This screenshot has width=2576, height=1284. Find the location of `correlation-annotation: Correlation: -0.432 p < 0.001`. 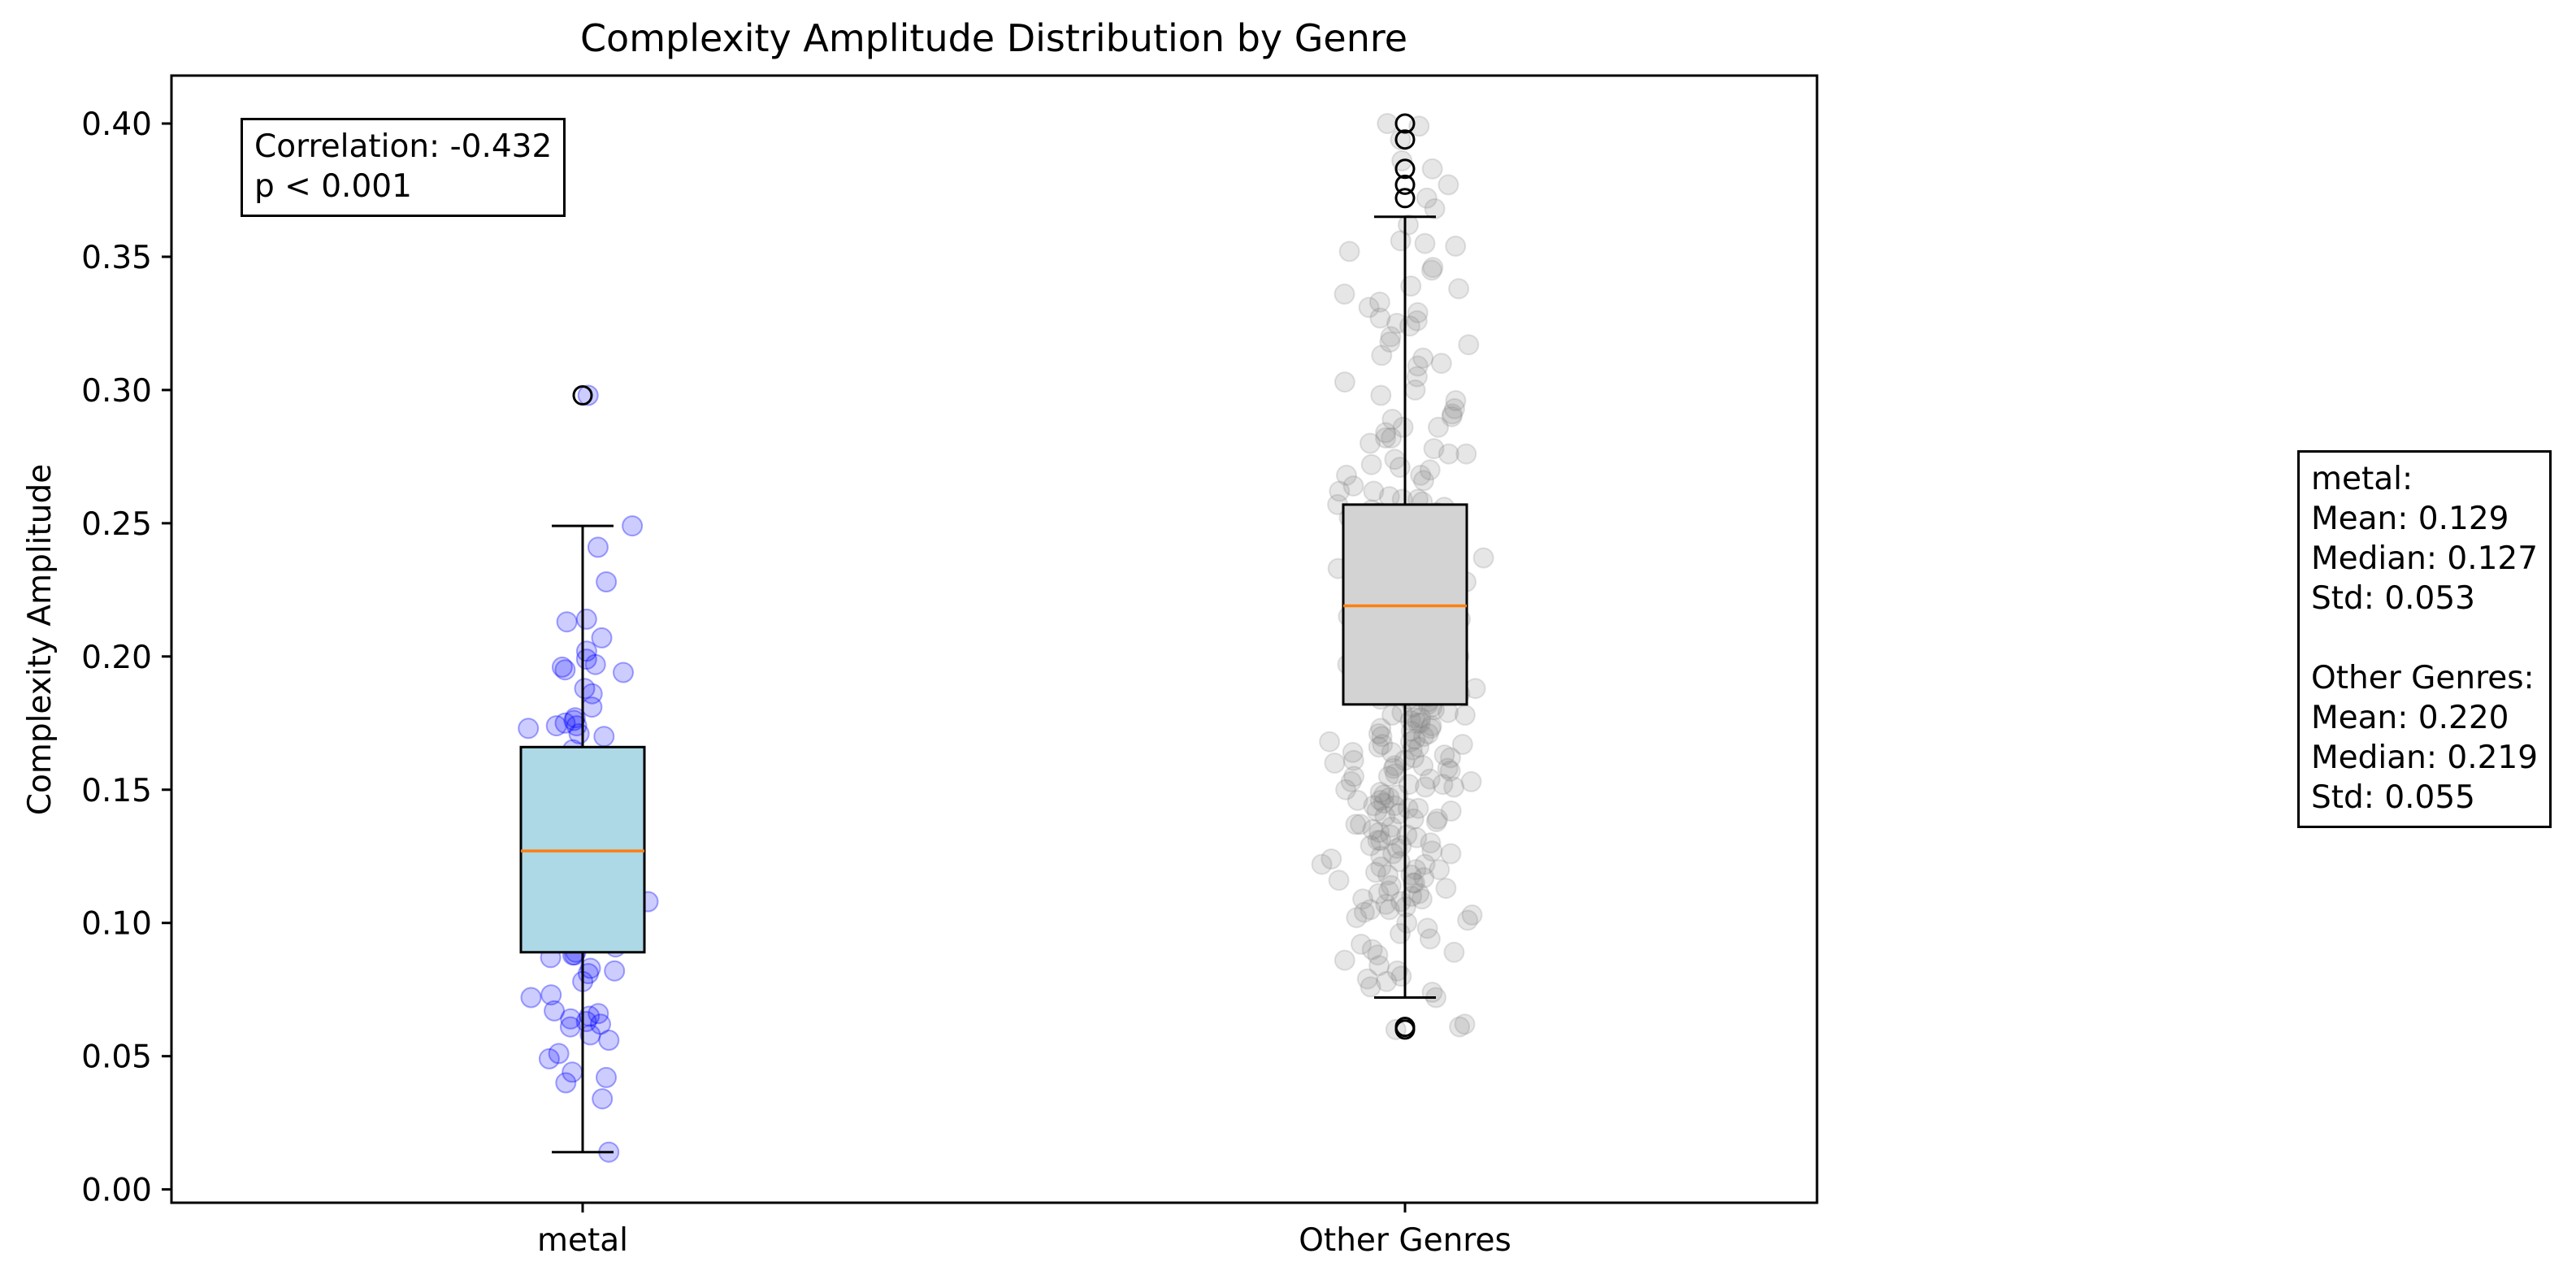

correlation-annotation: Correlation: -0.432 p < 0.001 is located at coordinates (403, 167).